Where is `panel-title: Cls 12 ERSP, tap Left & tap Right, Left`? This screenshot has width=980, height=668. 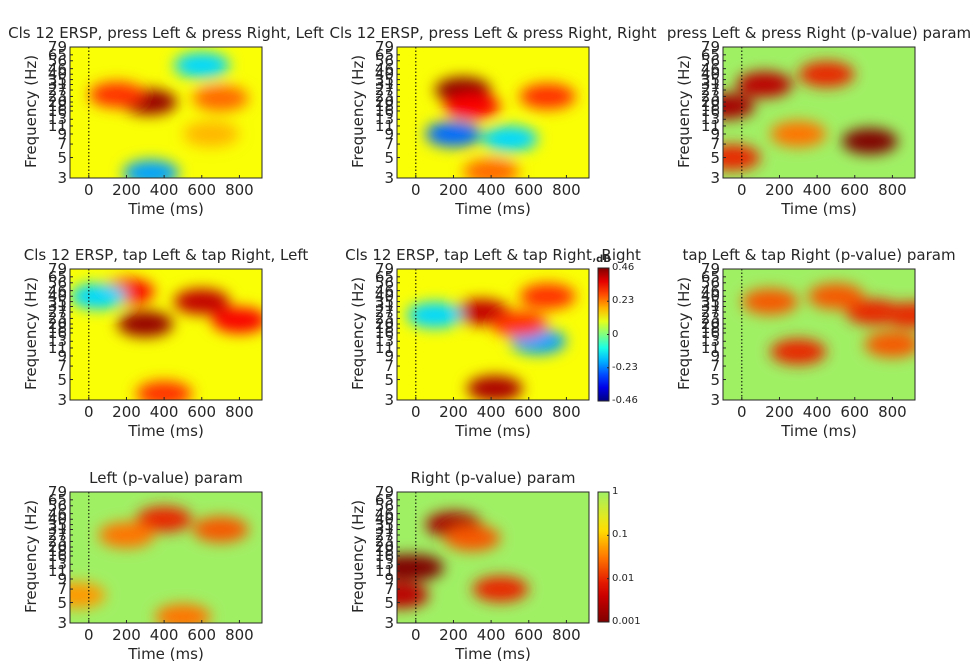 panel-title: Cls 12 ERSP, tap Left & tap Right, Left is located at coordinates (166, 255).